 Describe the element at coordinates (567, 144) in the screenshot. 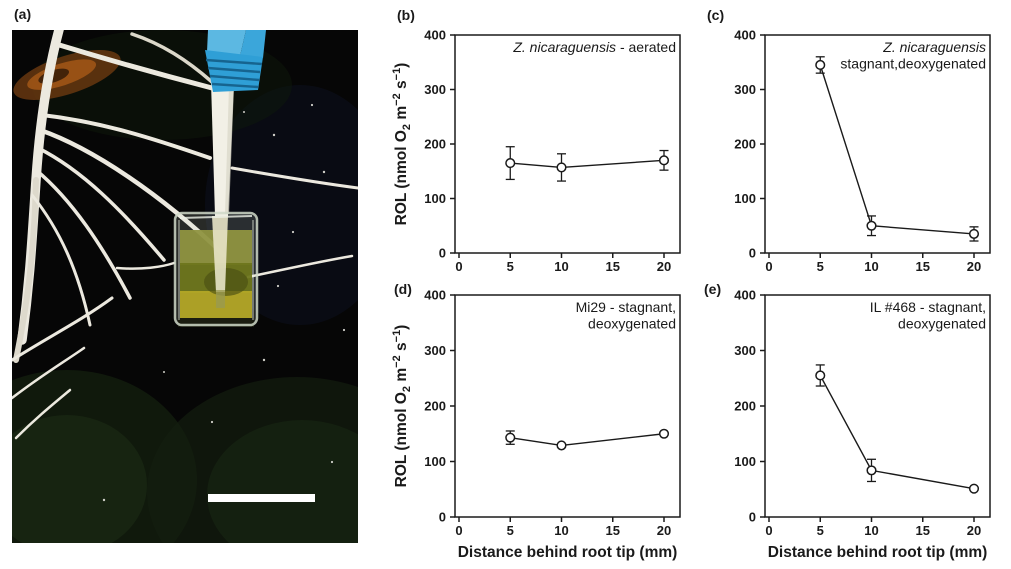

I see `axis-box` at that location.